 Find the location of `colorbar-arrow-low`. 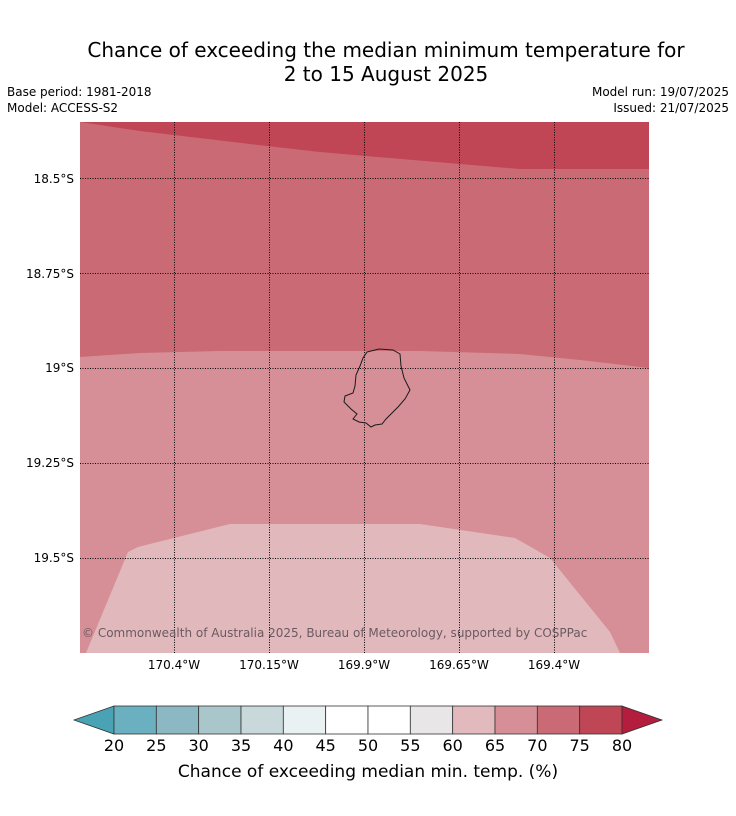

colorbar-arrow-low is located at coordinates (93, 720).